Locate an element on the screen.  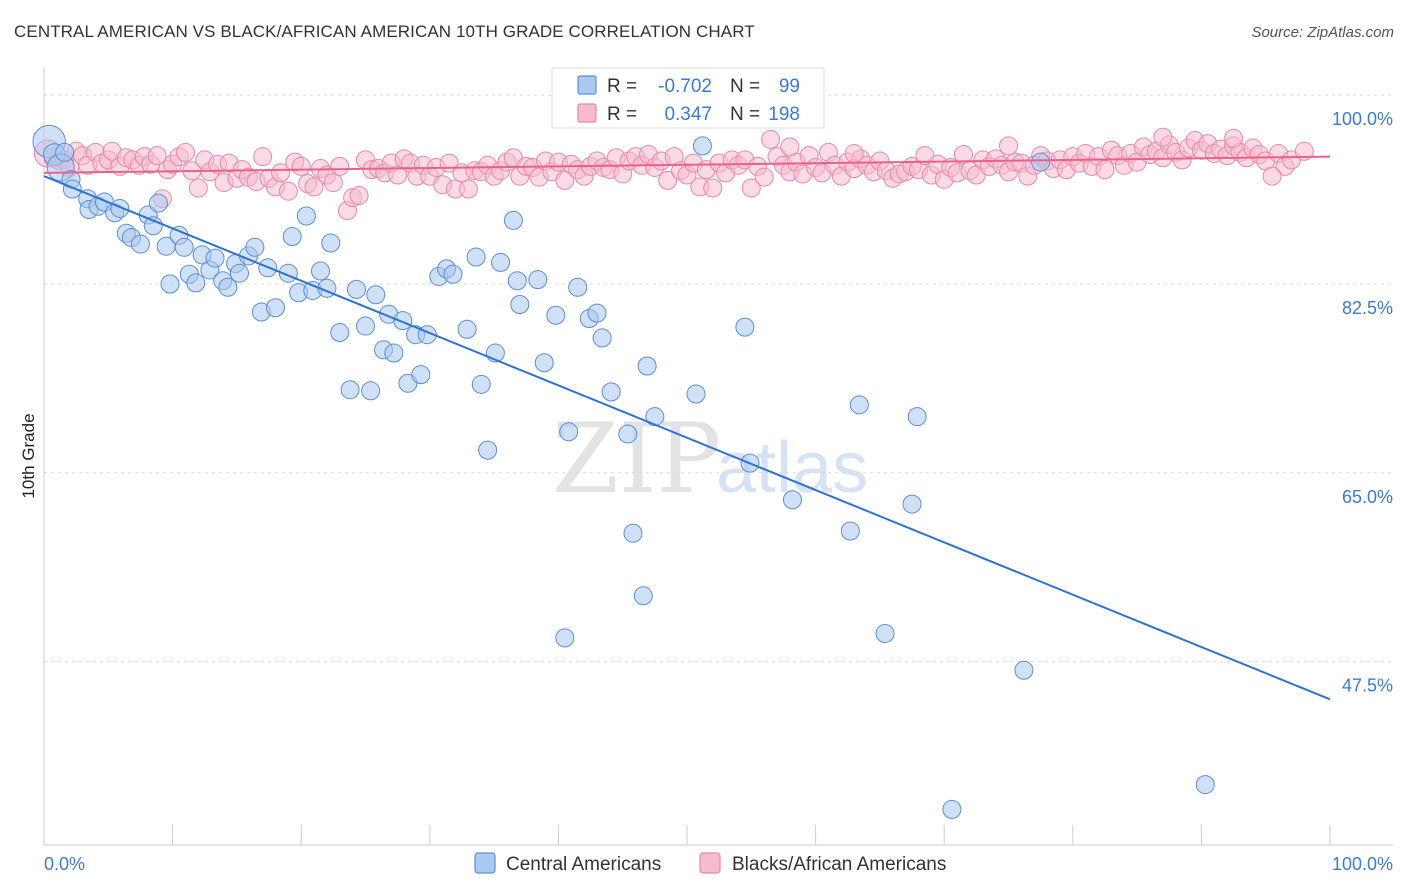
bottom-legend-swatch-black-african-americans is located at coordinates (710, 863).